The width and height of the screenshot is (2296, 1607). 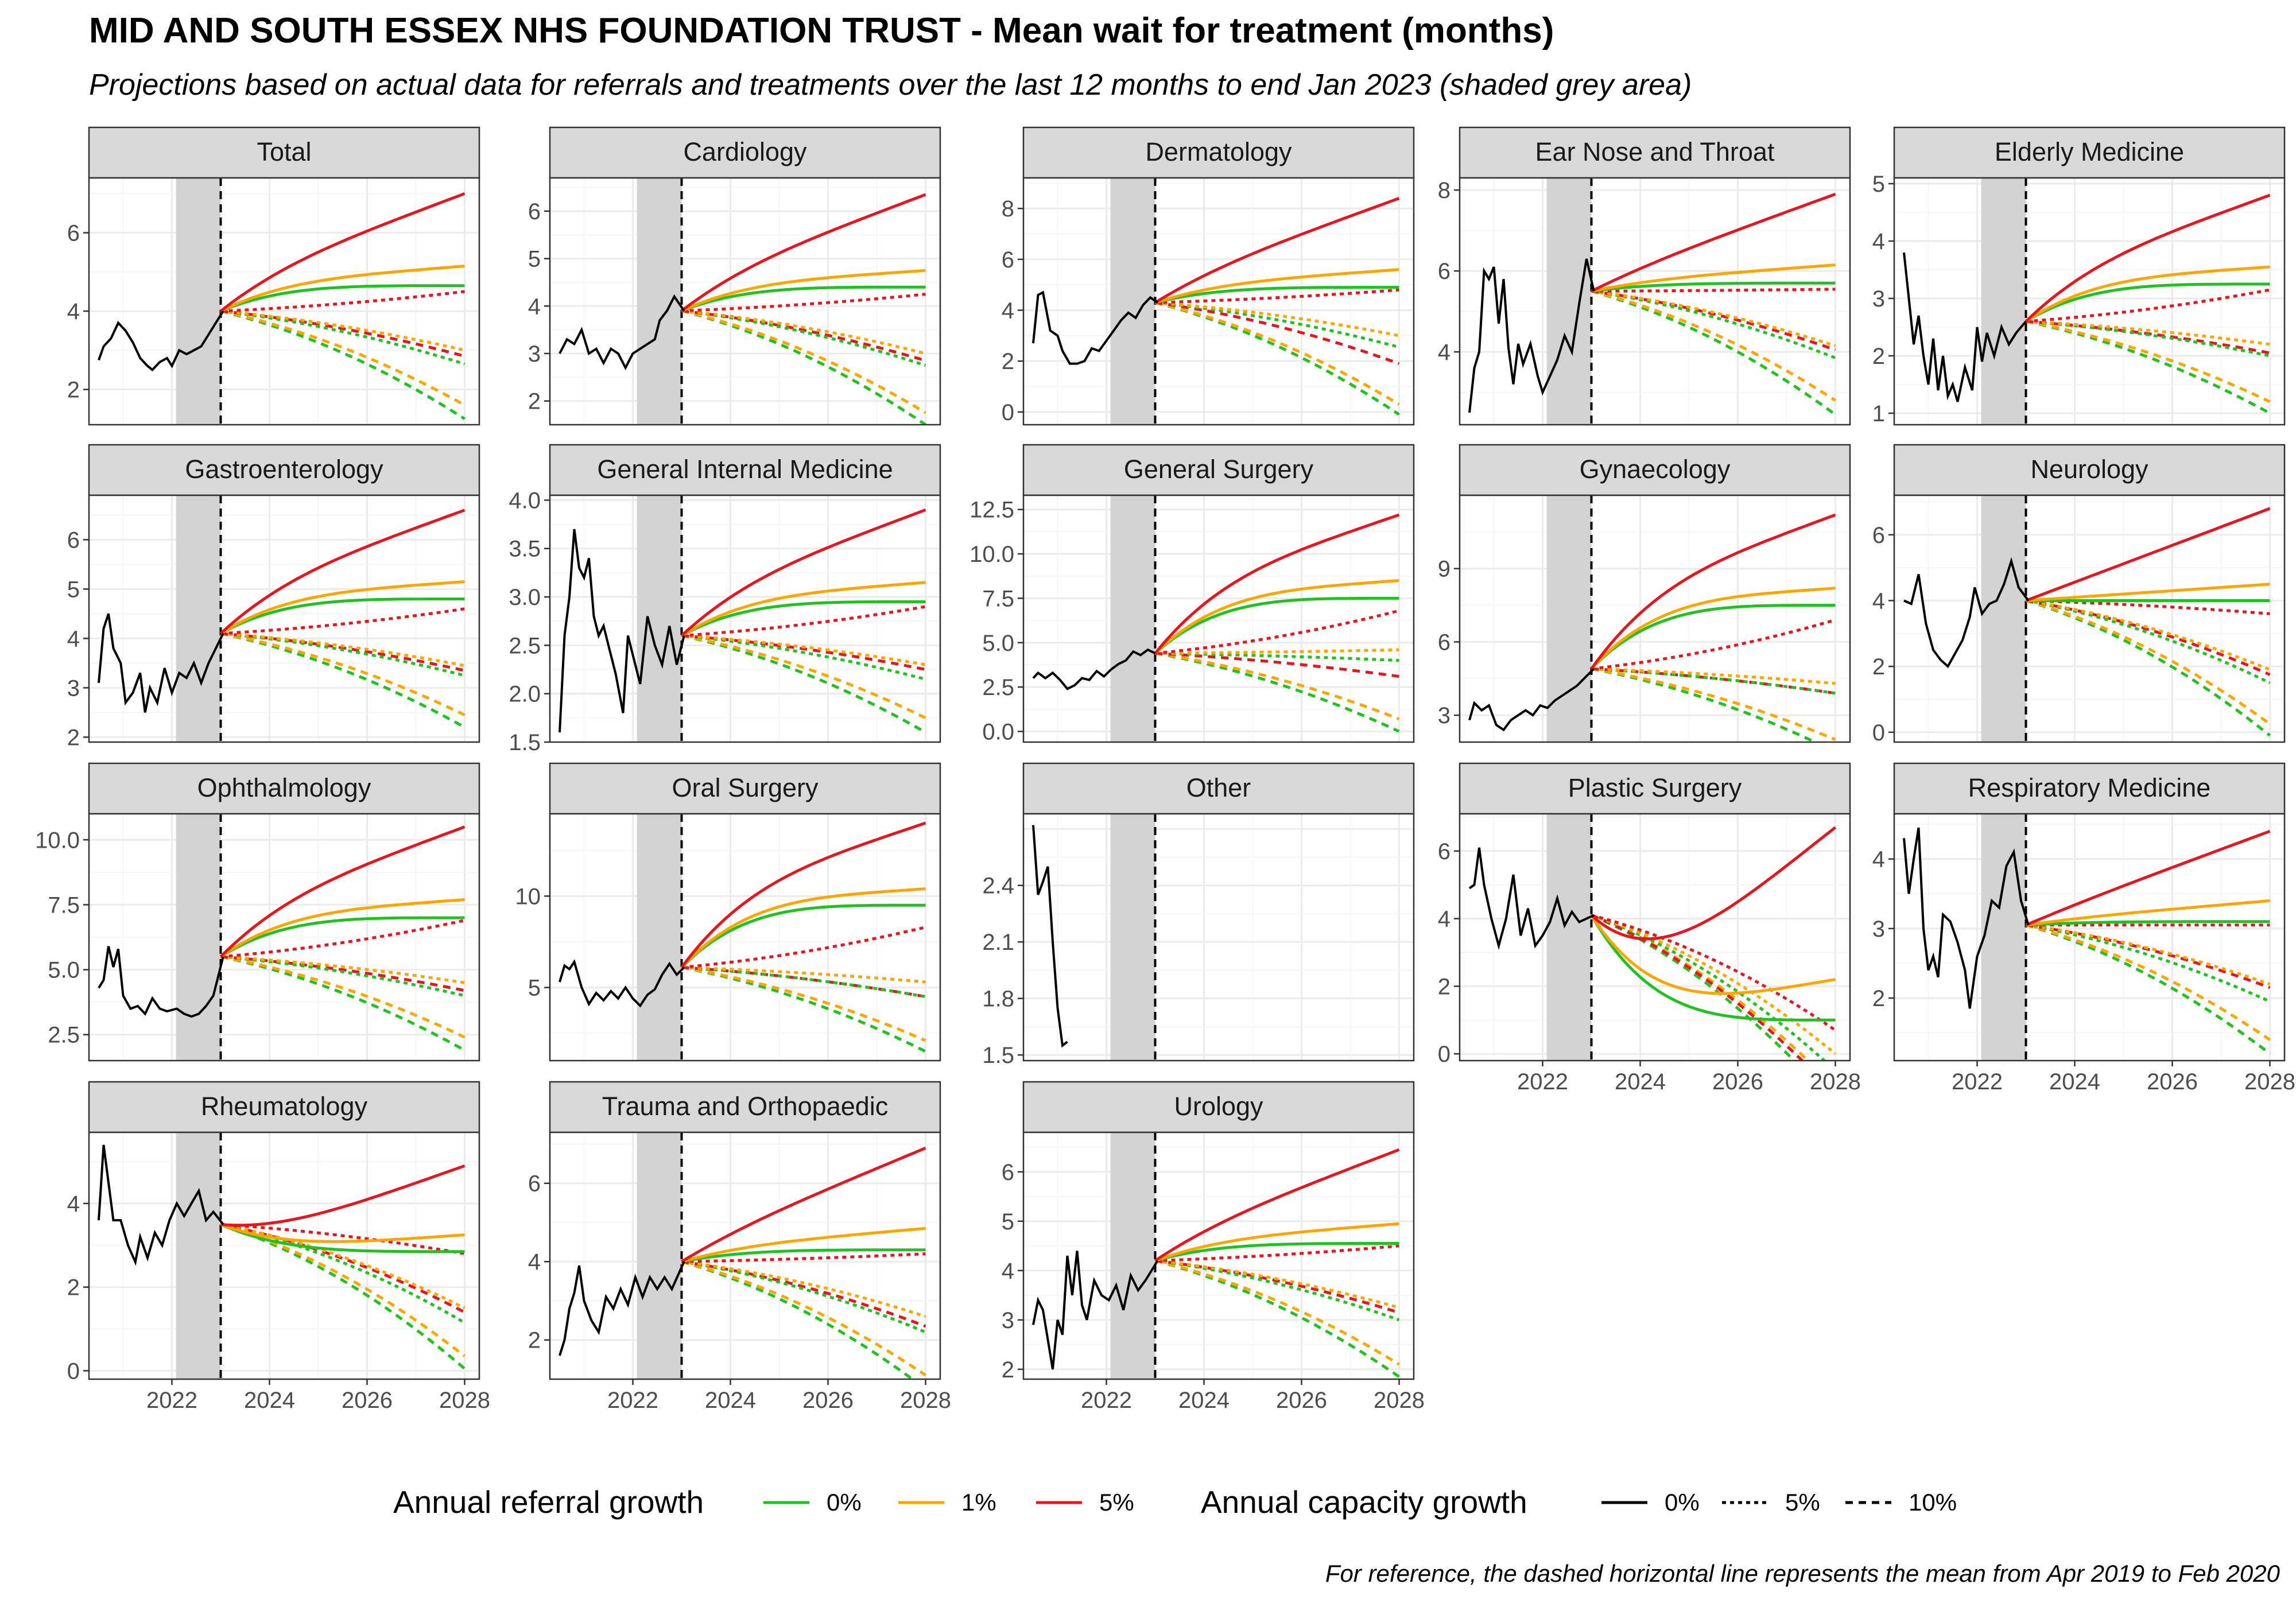 I want to click on y-tick-label: 1.8, so click(x=998, y=999).